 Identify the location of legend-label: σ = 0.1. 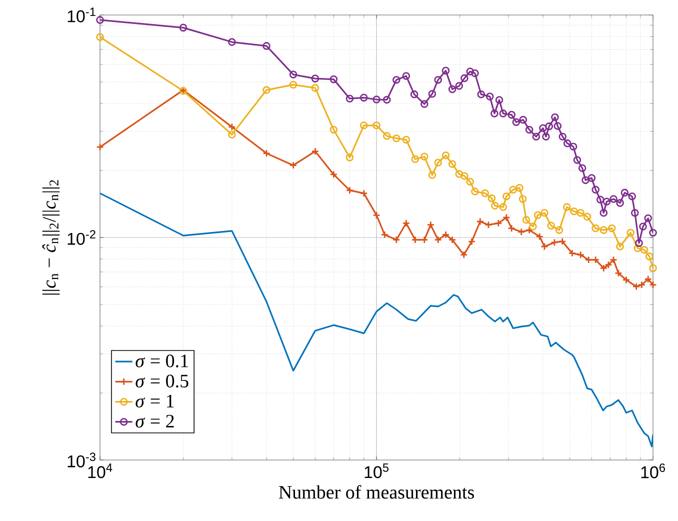
(162, 361).